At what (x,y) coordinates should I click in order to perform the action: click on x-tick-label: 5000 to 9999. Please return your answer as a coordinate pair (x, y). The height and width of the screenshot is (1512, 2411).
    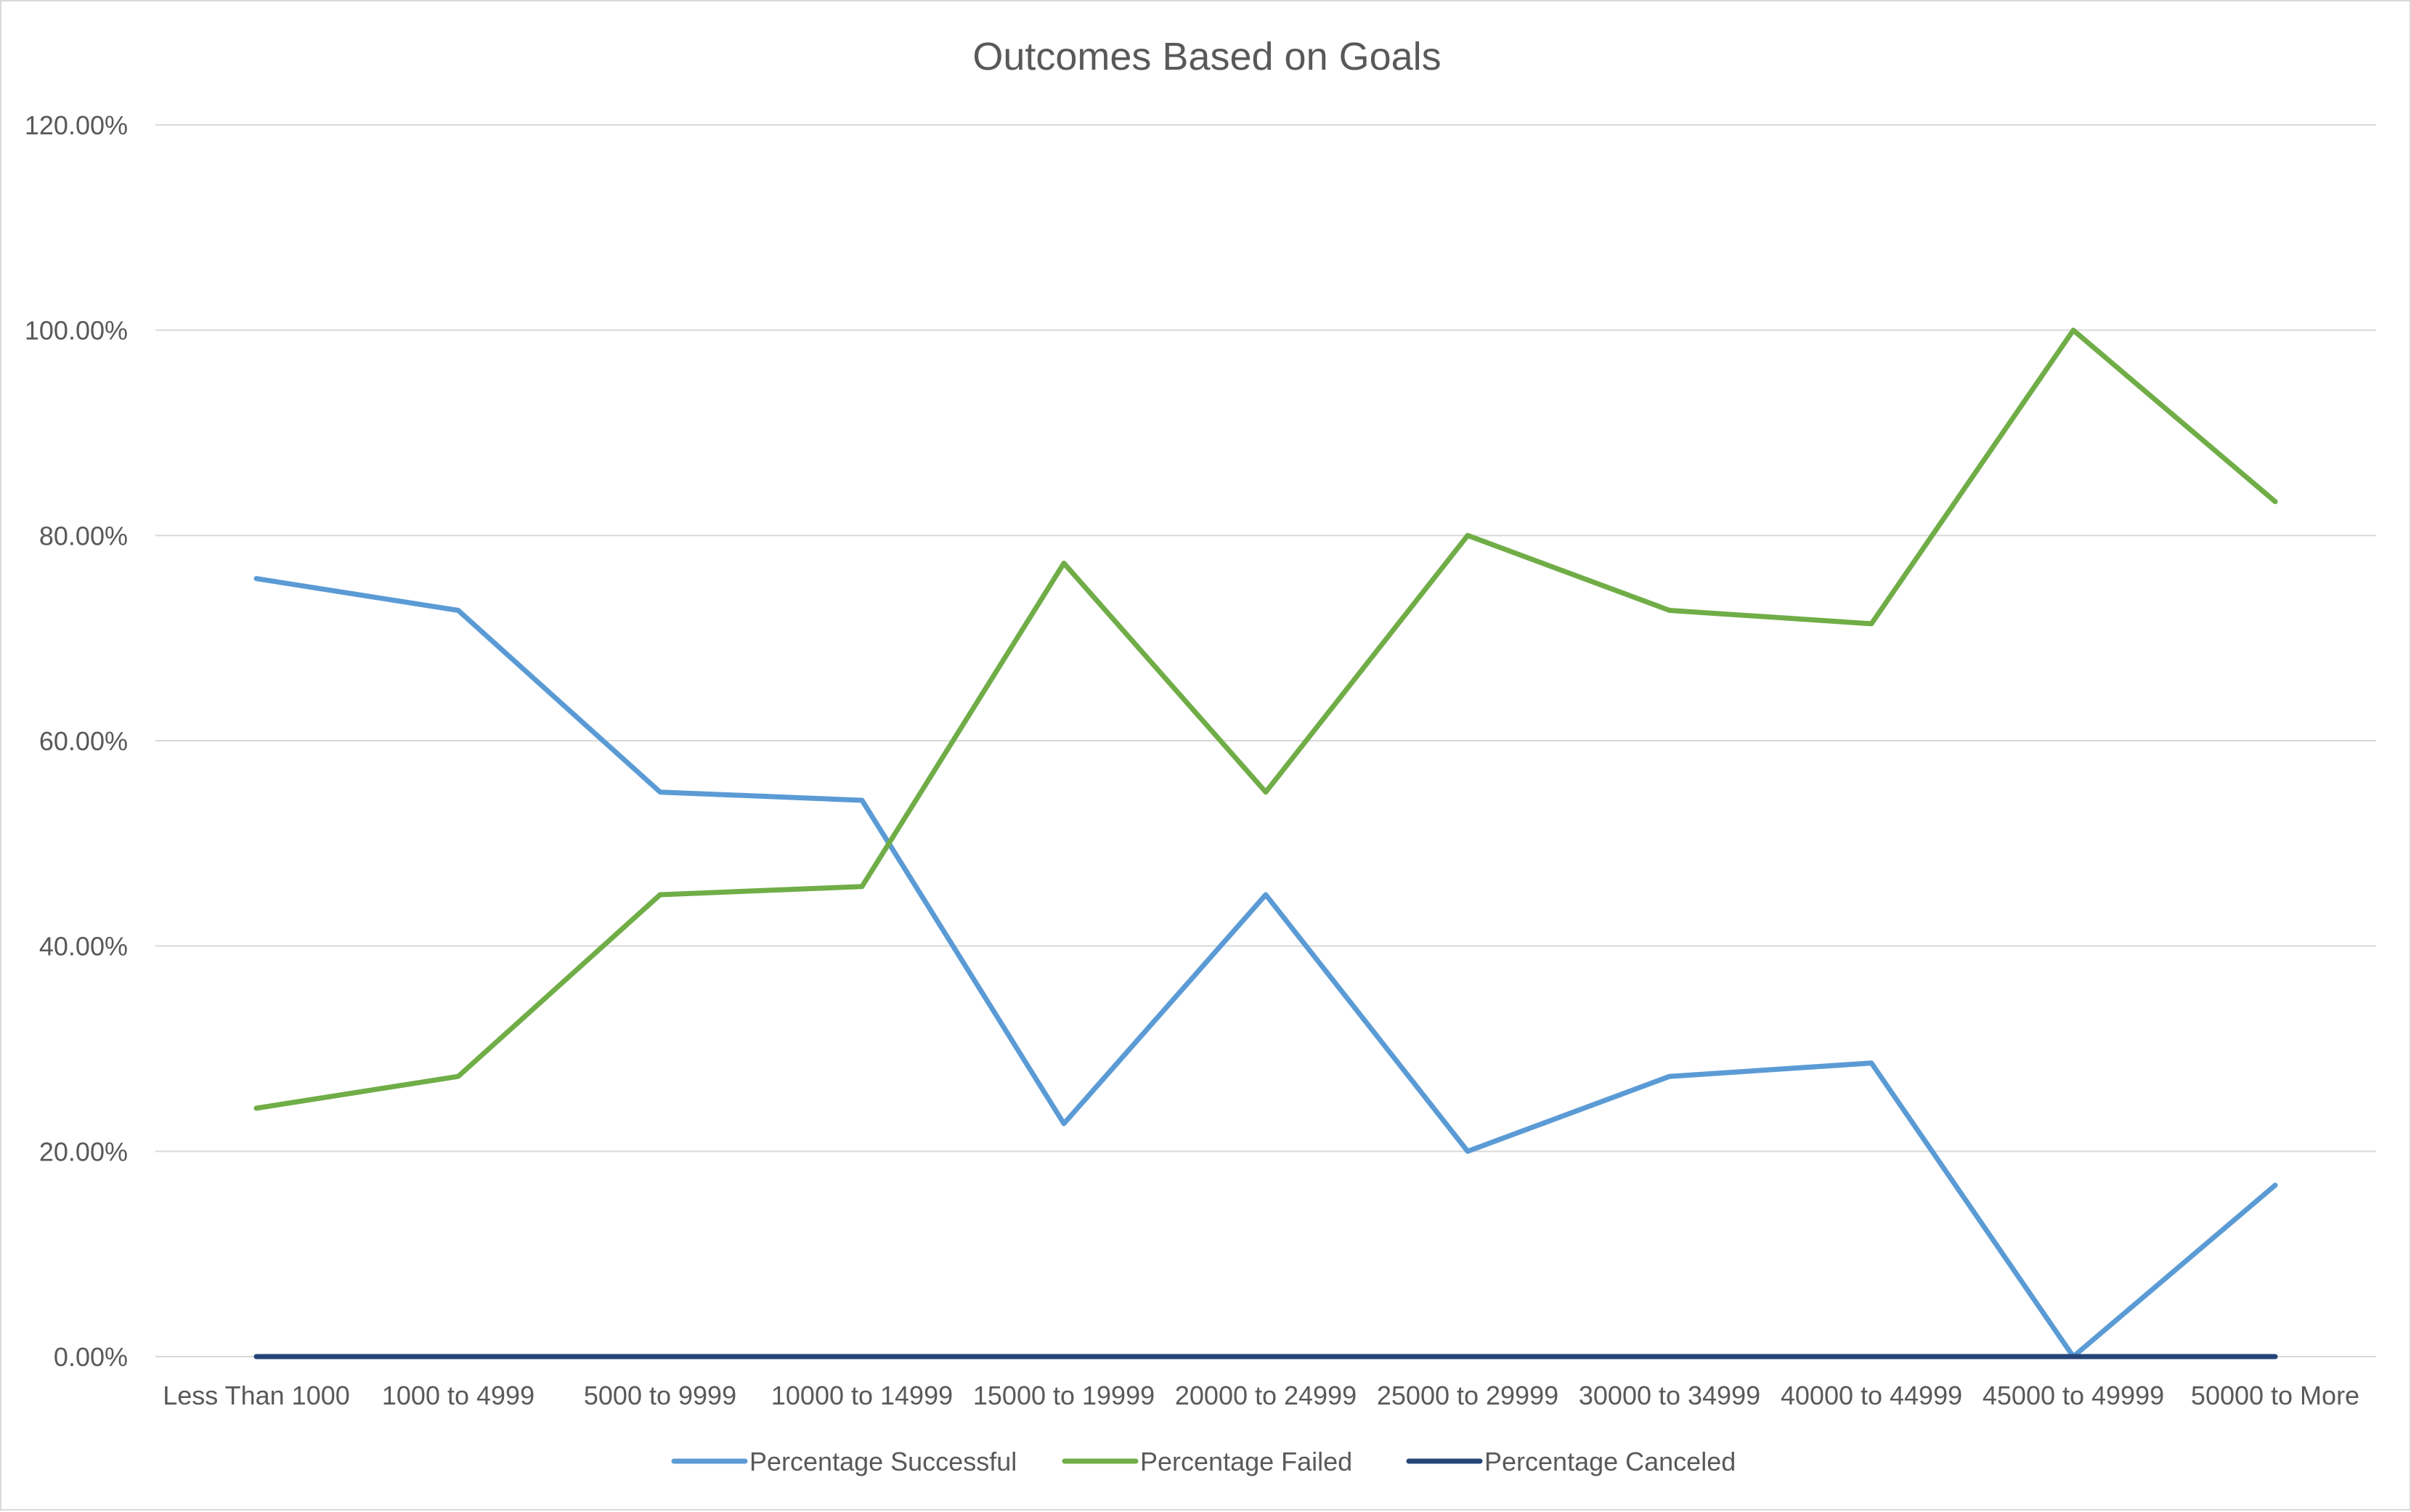
    Looking at the image, I should click on (660, 1395).